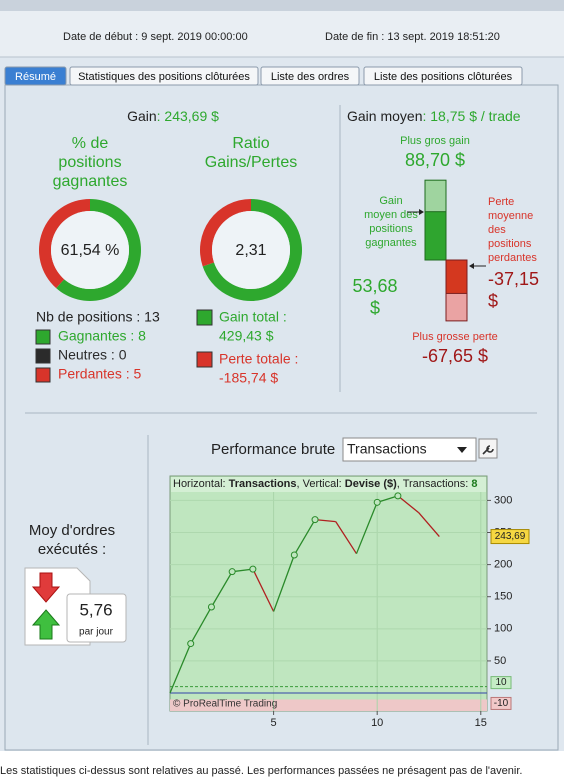  I want to click on heading: Gain: 243,69 $, so click(173, 116).